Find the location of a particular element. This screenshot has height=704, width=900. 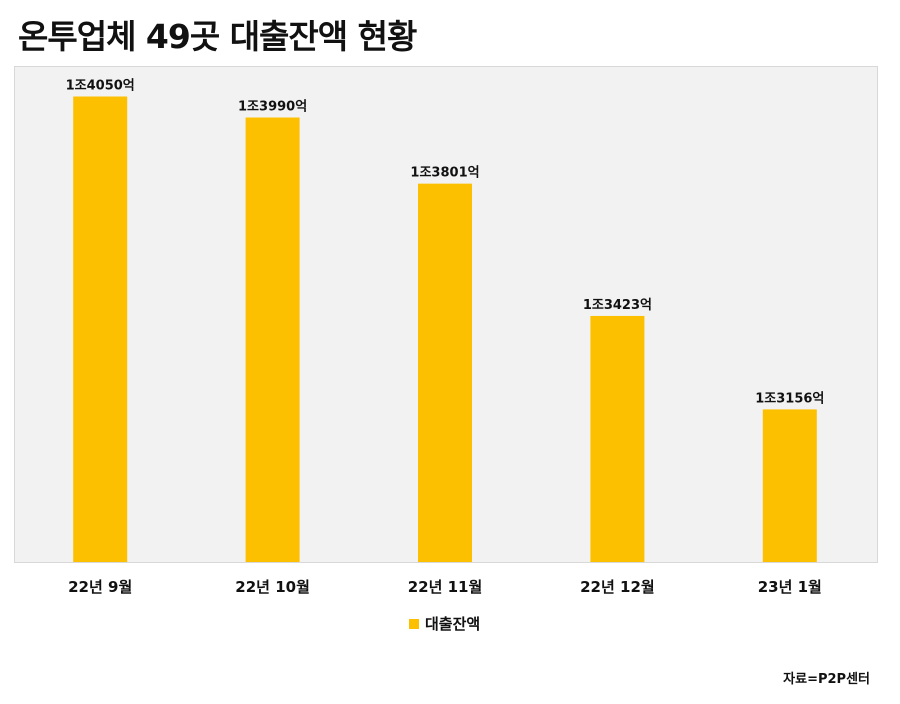

data-label: 1조3990억 is located at coordinates (272, 107).